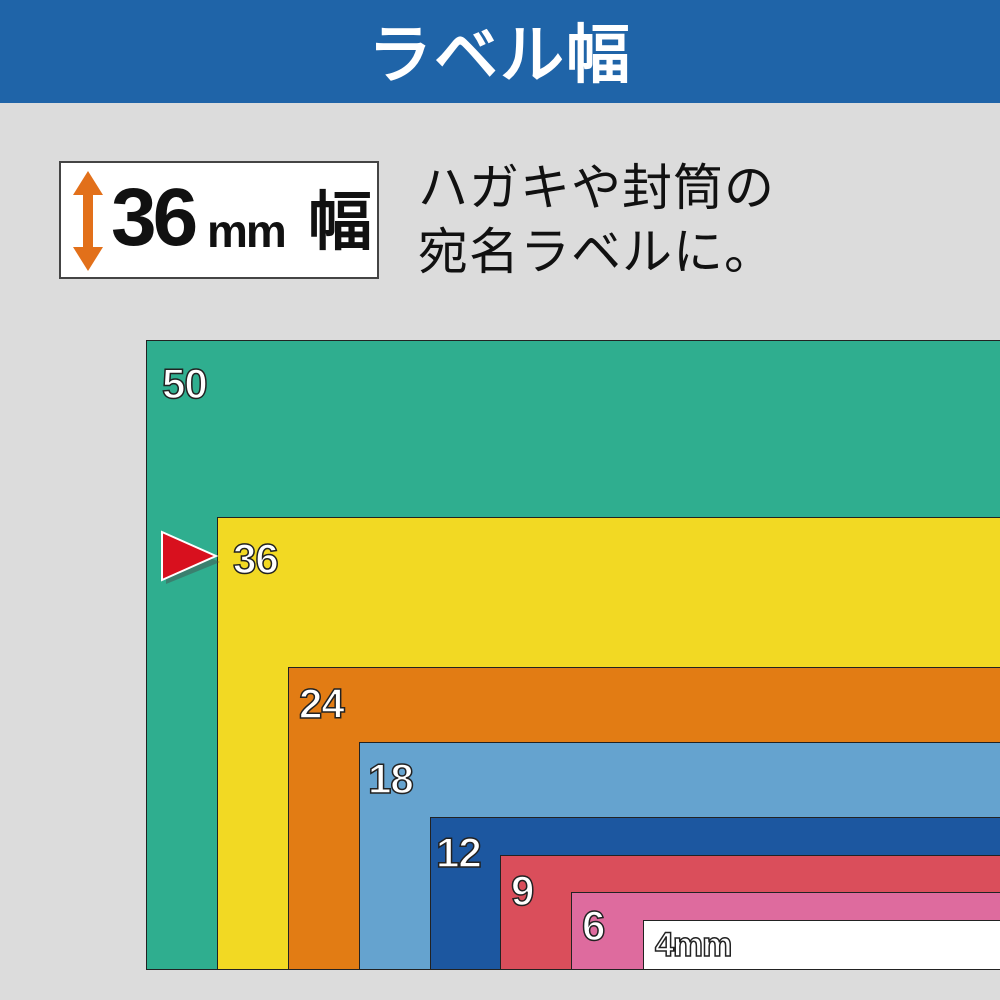  I want to click on tape-label-4mm: 4mm, so click(693, 945).